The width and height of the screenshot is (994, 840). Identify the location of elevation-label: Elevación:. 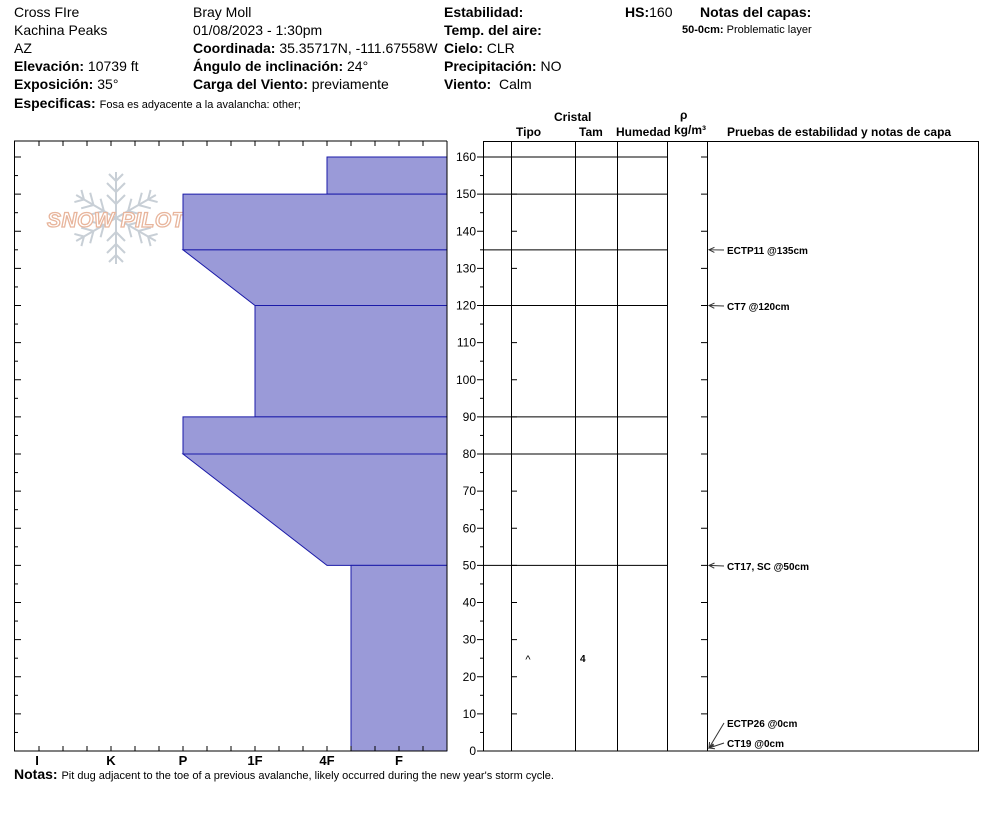
(49, 66).